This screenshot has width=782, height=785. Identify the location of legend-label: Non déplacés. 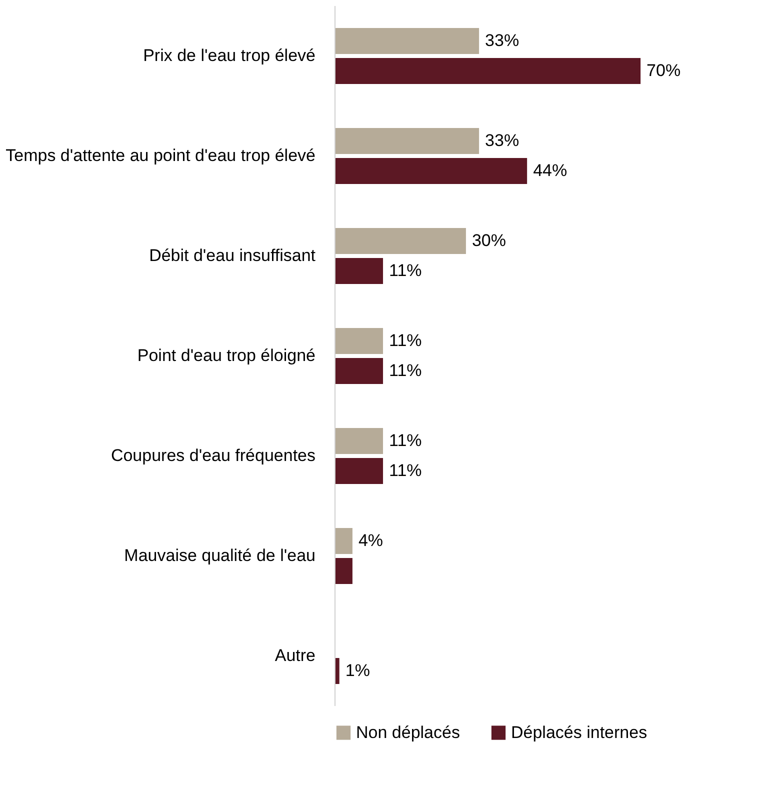
(408, 732).